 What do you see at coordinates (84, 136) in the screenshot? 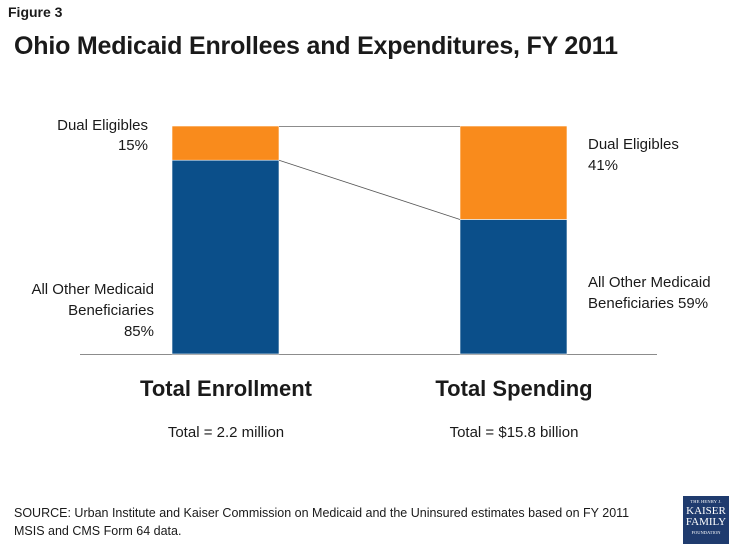
I see `enroll-dual-label: Dual Eligibles 15%` at bounding box center [84, 136].